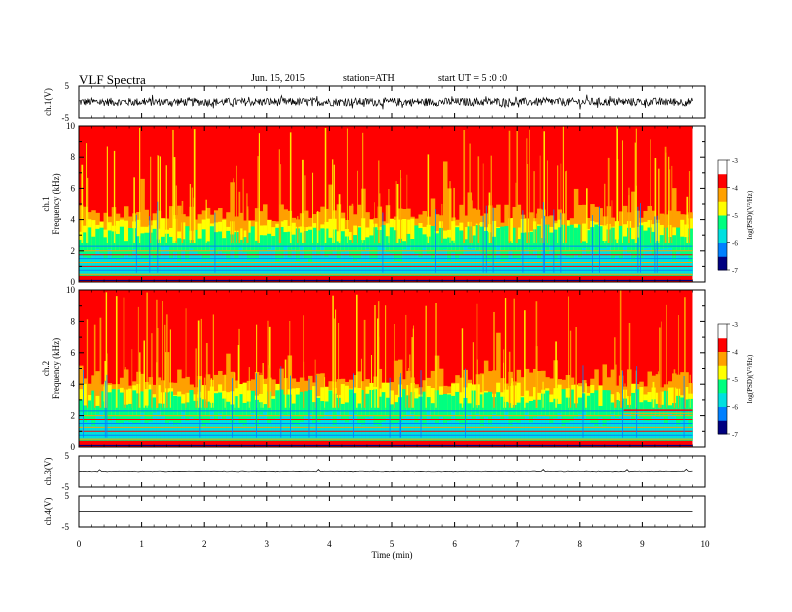 This screenshot has width=792, height=612. What do you see at coordinates (735, 271) in the screenshot?
I see `colorbar-tick-label: -7` at bounding box center [735, 271].